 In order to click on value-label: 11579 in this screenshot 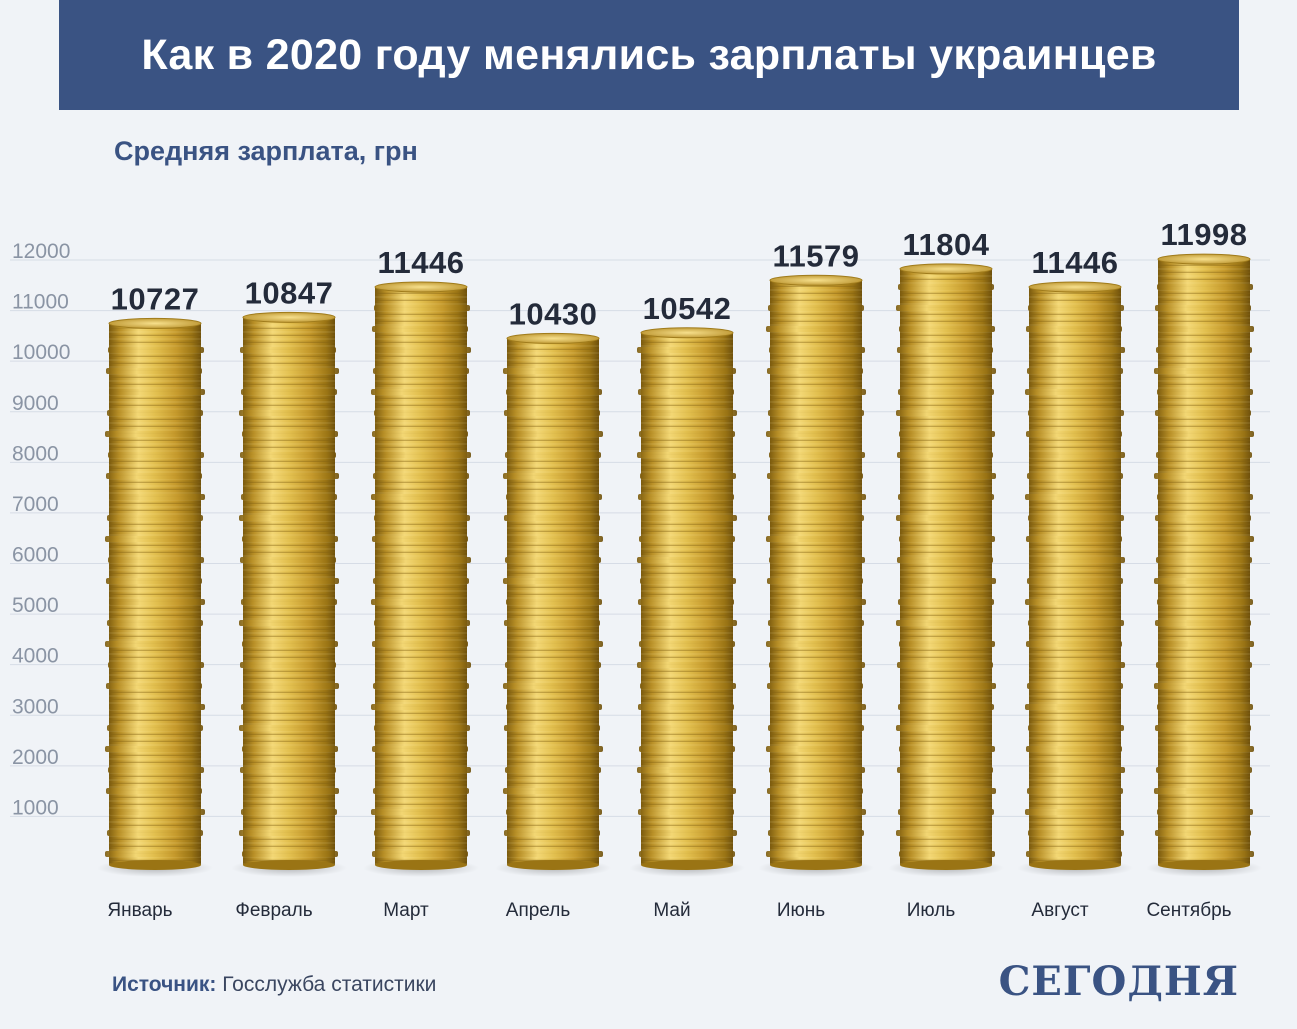, I will do `click(816, 255)`.